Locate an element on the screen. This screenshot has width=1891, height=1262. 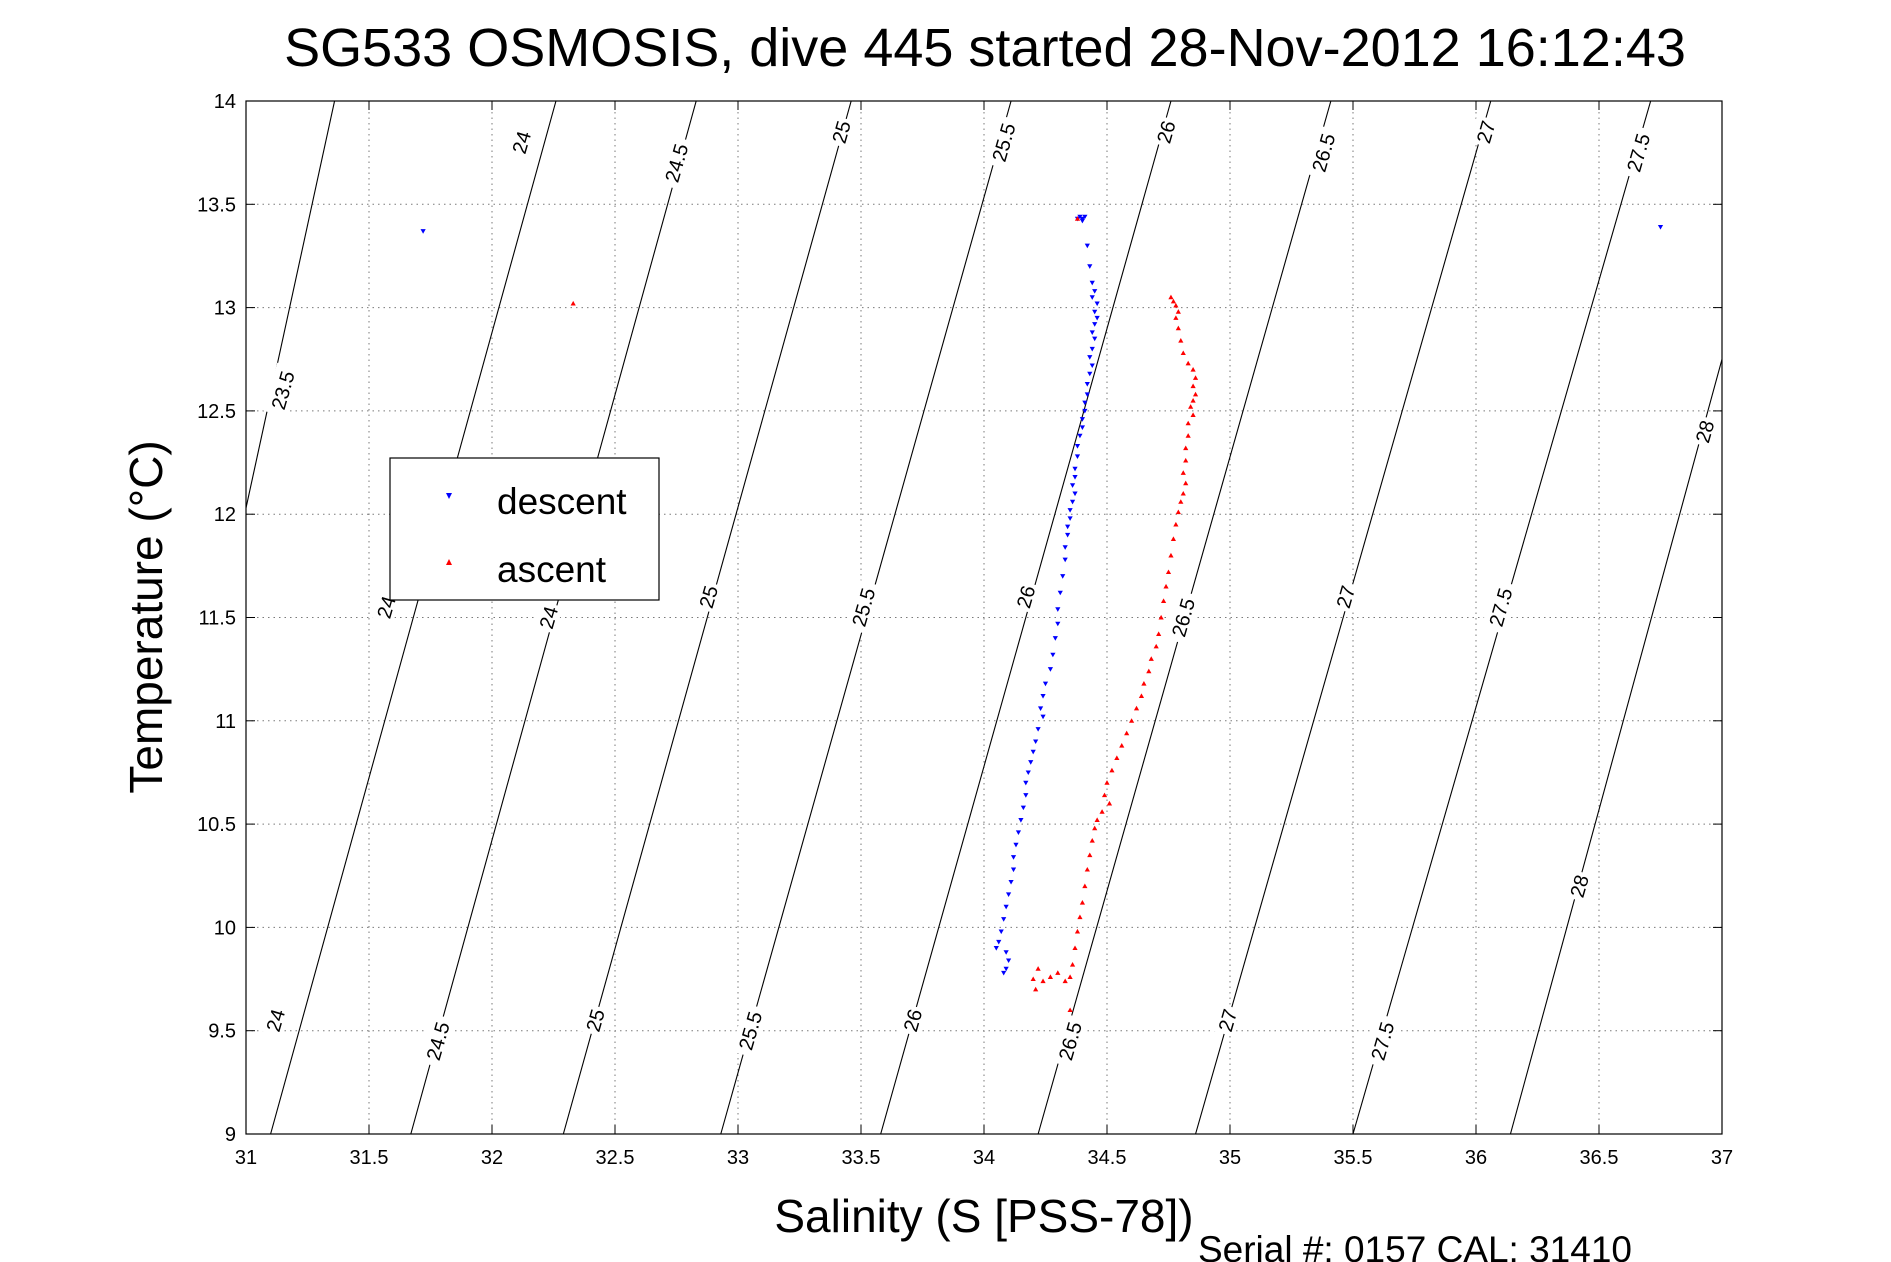
y-tick-label: 11.5 is located at coordinates (217, 619).